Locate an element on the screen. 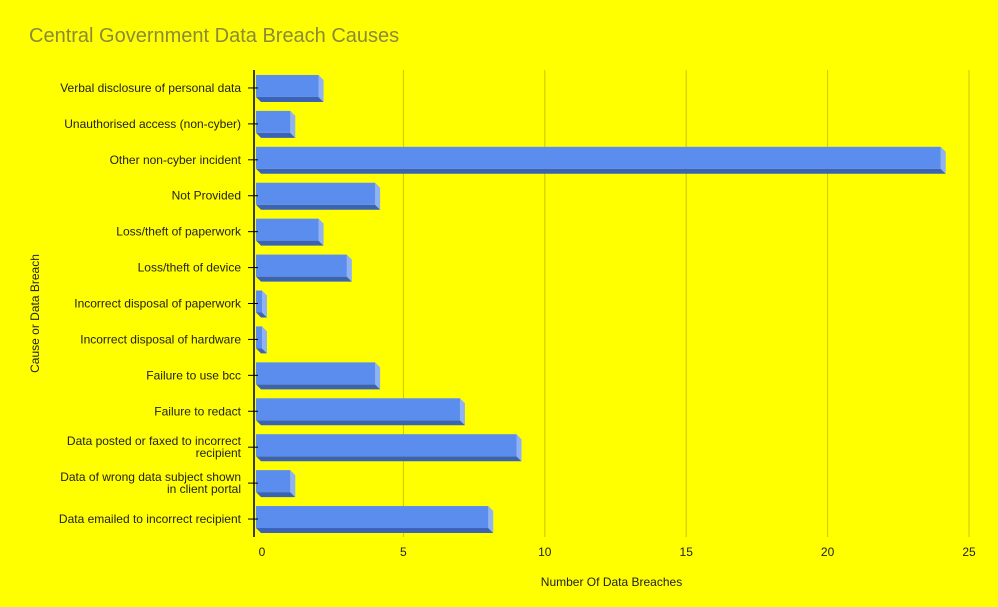 The height and width of the screenshot is (607, 998). y-axis-title: Cause or Data Breach is located at coordinates (35, 313).